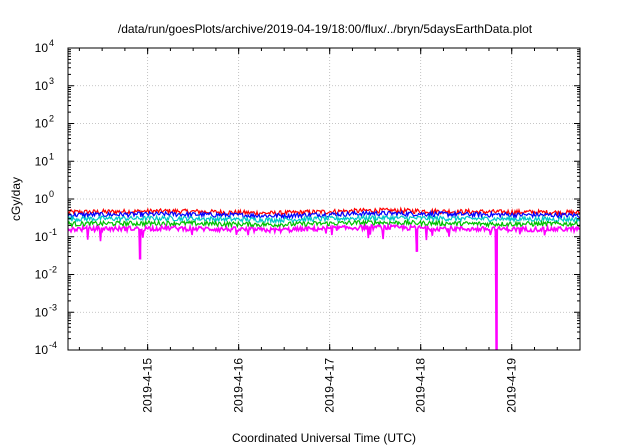 This screenshot has height=448, width=640. Describe the element at coordinates (330, 385) in the screenshot. I see `x-tick-label: 2019-4-17` at that location.